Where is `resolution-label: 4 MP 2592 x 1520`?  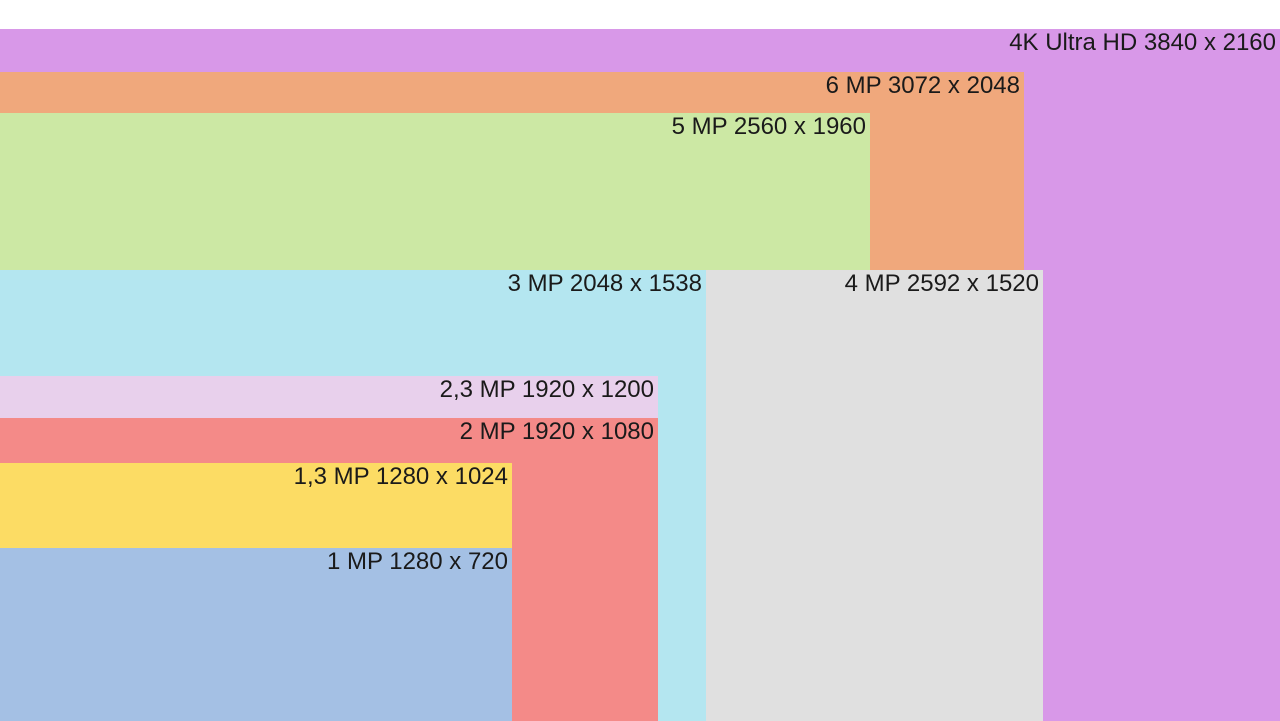 resolution-label: 4 MP 2592 x 1520 is located at coordinates (941, 283).